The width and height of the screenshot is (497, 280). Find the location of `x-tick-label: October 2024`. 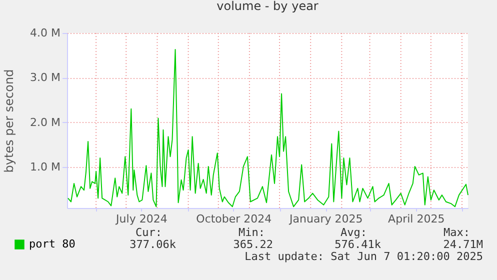

x-tick-label: October 2024 is located at coordinates (234, 219).